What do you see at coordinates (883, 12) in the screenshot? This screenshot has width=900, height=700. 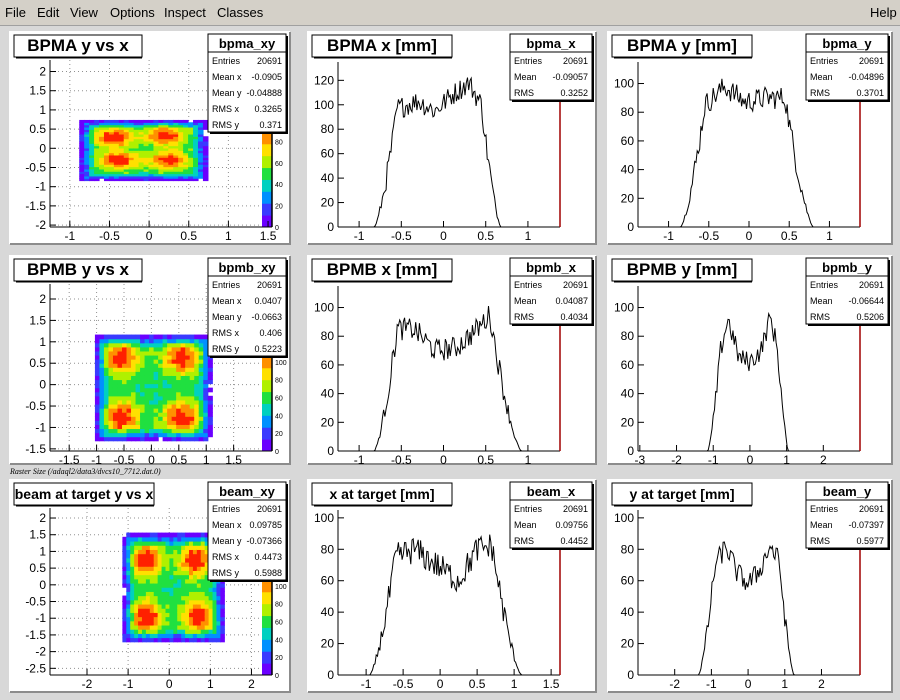 I see `menu-help: Help` at bounding box center [883, 12].